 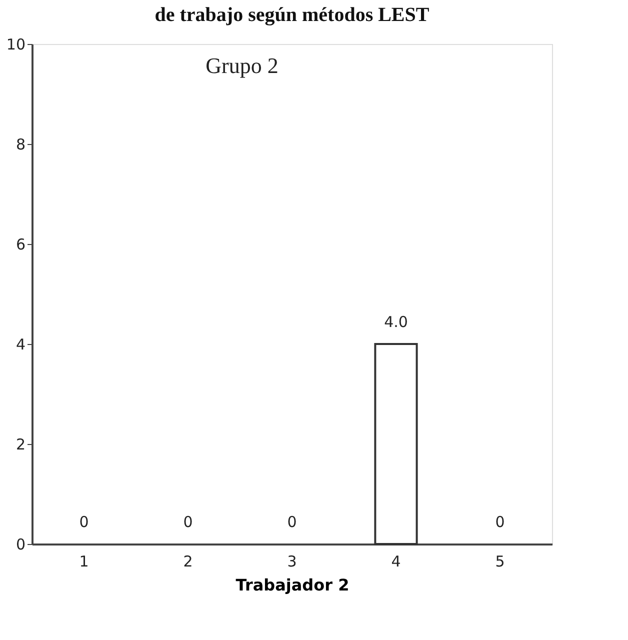 What do you see at coordinates (21, 445) in the screenshot?
I see `y-tick-label: 2` at bounding box center [21, 445].